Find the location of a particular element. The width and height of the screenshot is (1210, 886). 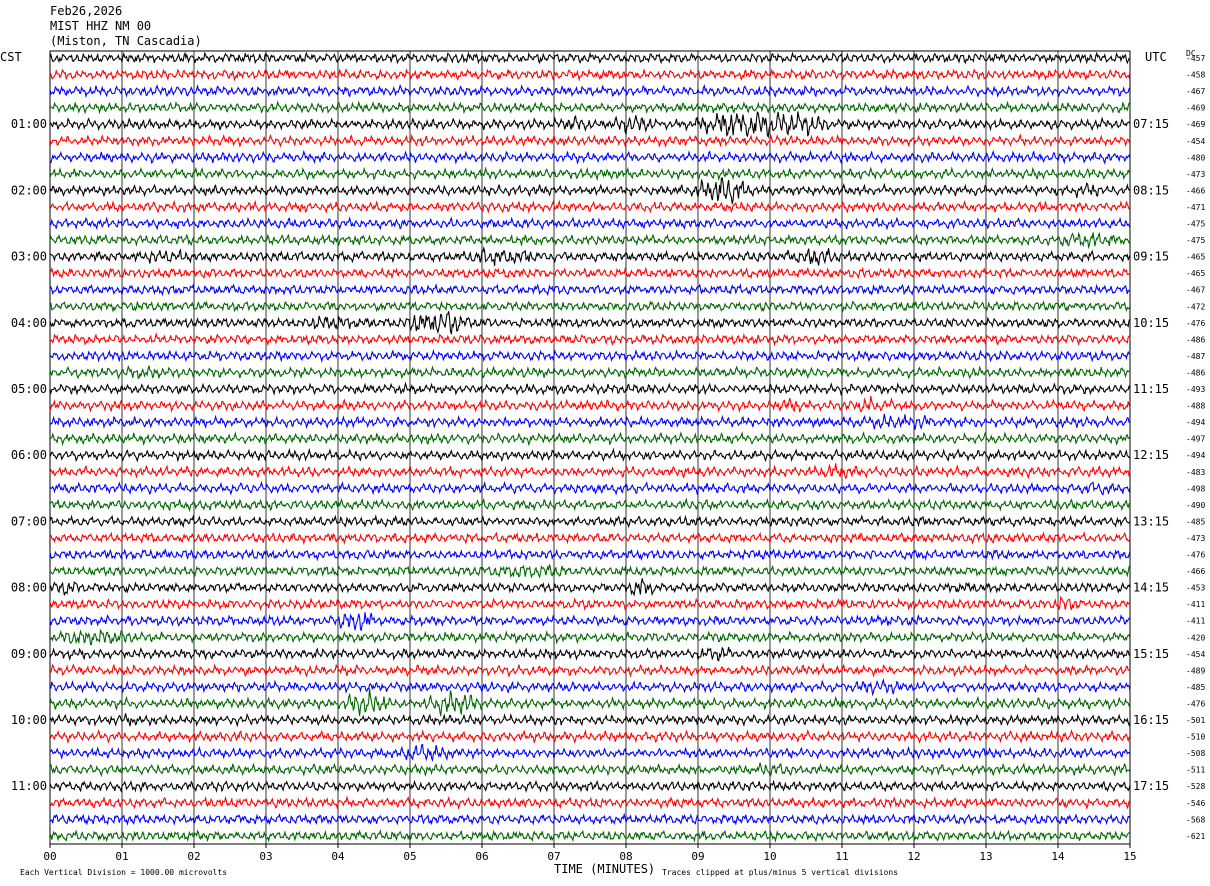

left-hour-label: 03:00 is located at coordinates (29, 257).